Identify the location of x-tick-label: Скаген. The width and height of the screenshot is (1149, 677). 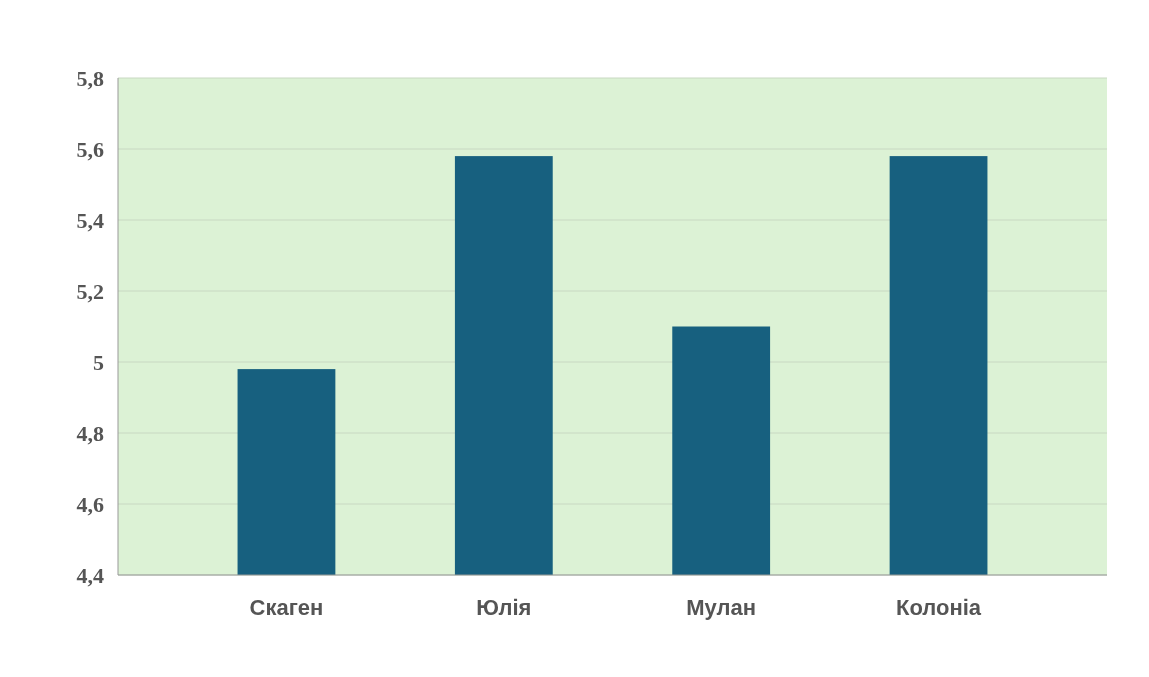
(286, 607).